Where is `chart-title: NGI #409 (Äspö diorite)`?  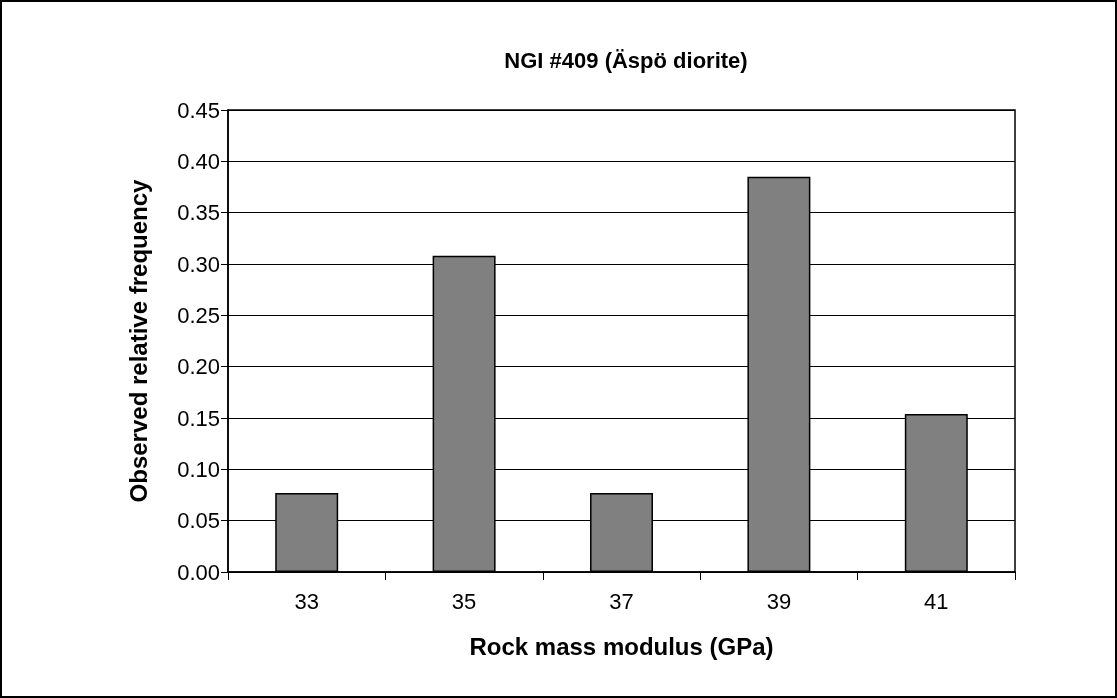 chart-title: NGI #409 (Äspö diorite) is located at coordinates (626, 60).